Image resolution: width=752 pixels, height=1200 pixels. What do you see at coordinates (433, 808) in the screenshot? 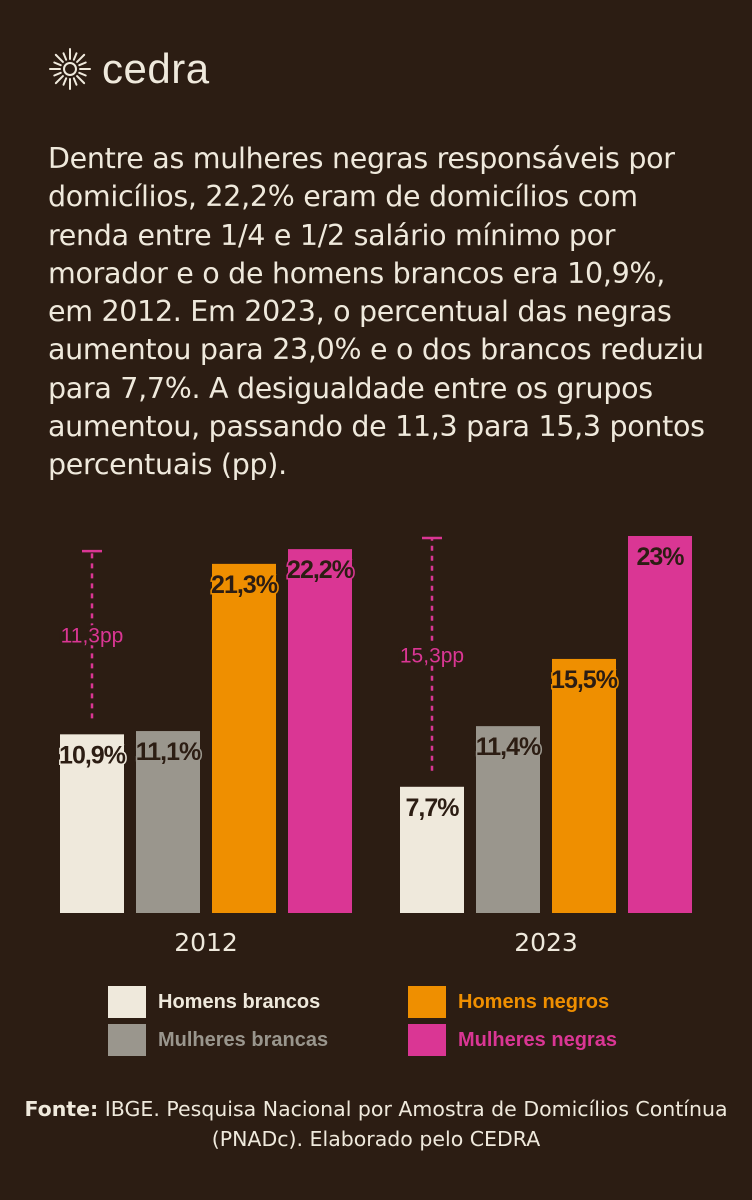
I see `bar-value-label: 7,7%` at bounding box center [433, 808].